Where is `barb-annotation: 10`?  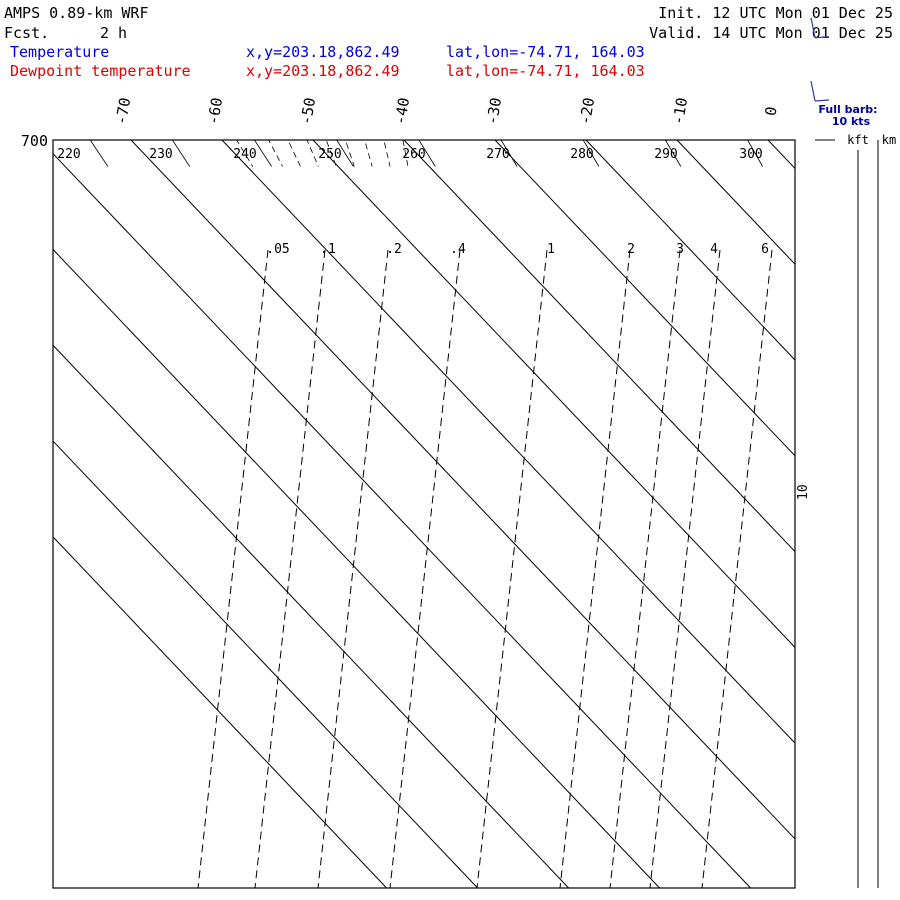
barb-annotation: 10 is located at coordinates (803, 492).